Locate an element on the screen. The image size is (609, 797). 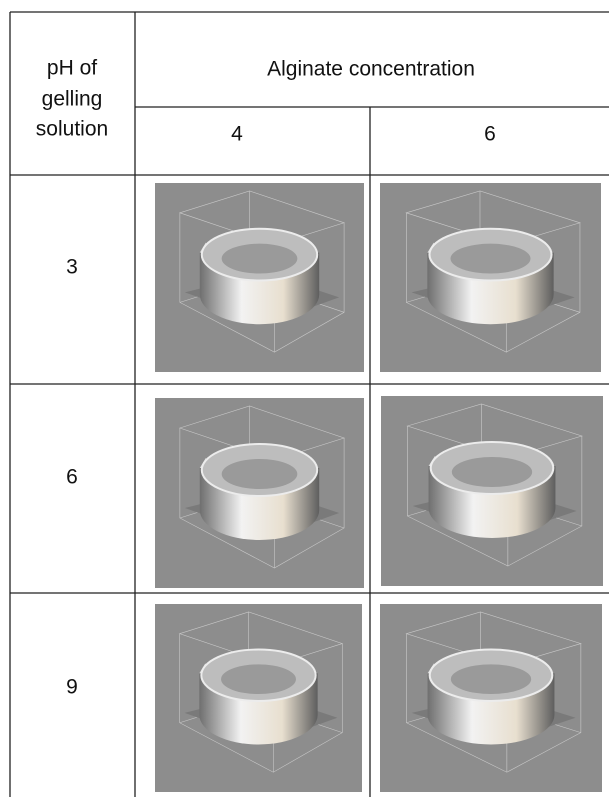
row-label: 6 is located at coordinates (72, 477).